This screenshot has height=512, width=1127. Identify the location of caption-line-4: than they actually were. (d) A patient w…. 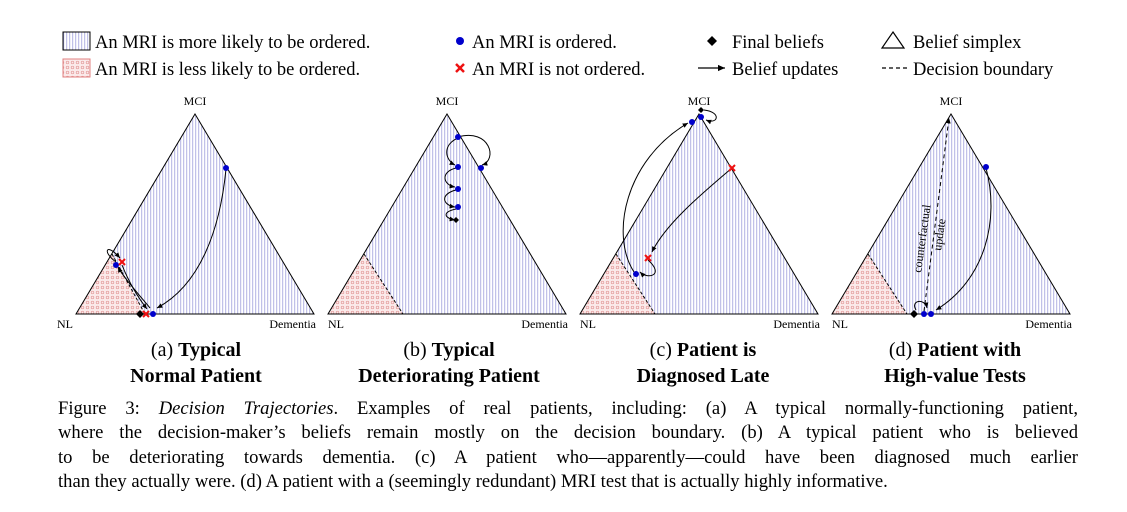
(473, 481).